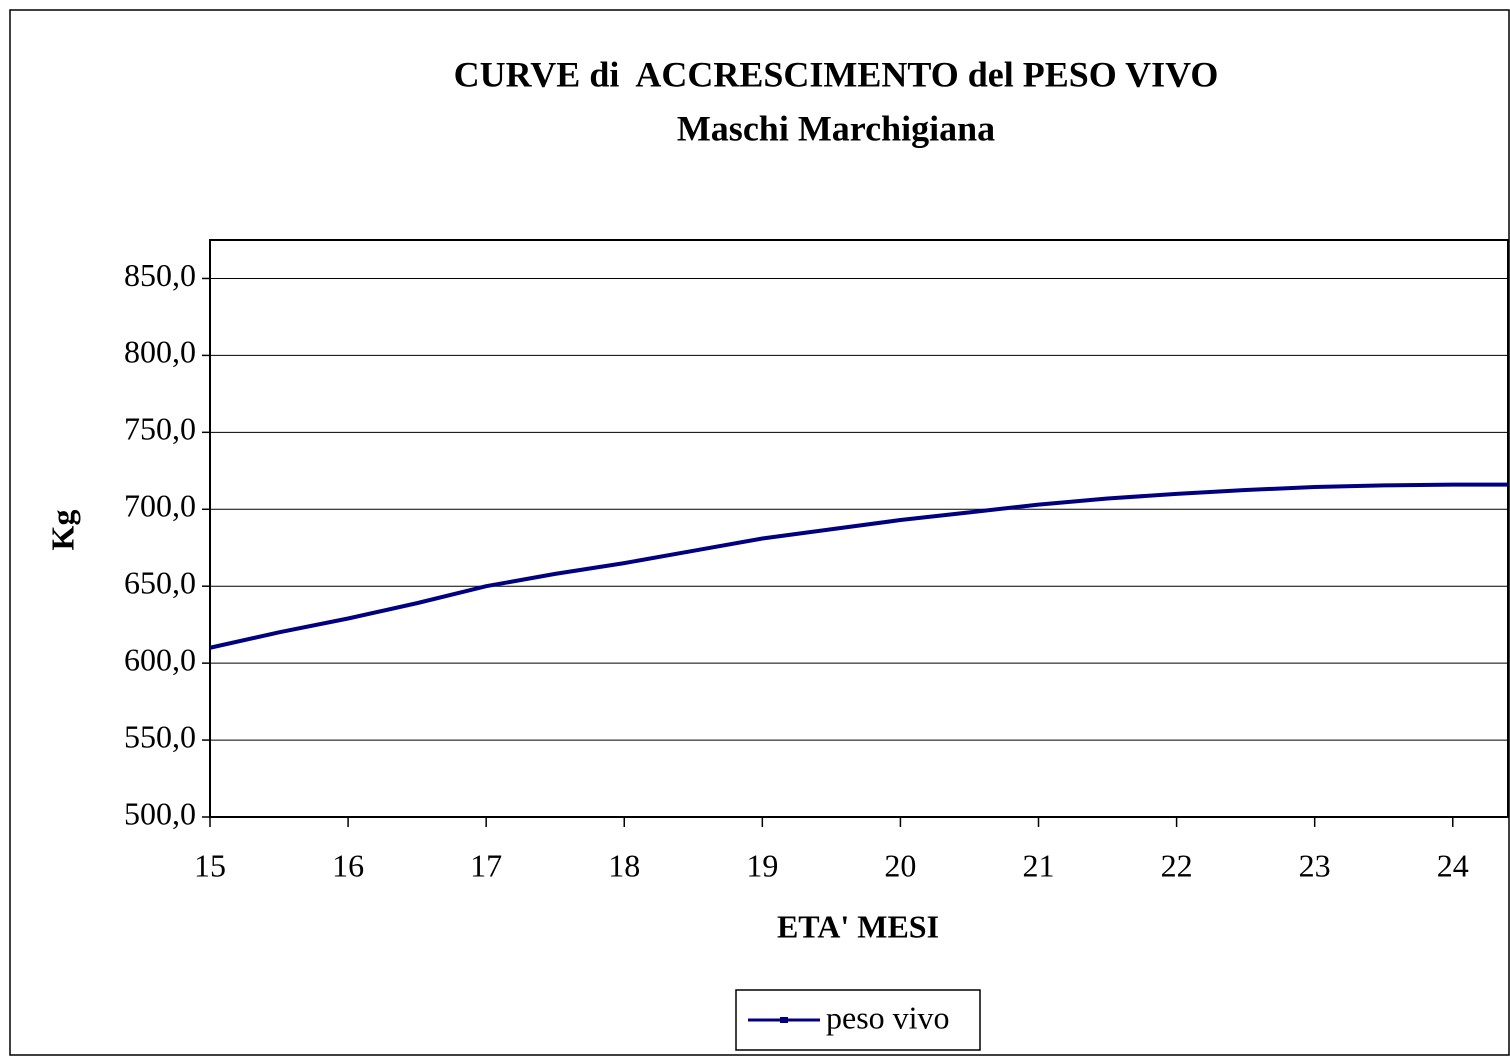  Describe the element at coordinates (160, 275) in the screenshot. I see `y-tick-label: 850,0` at that location.